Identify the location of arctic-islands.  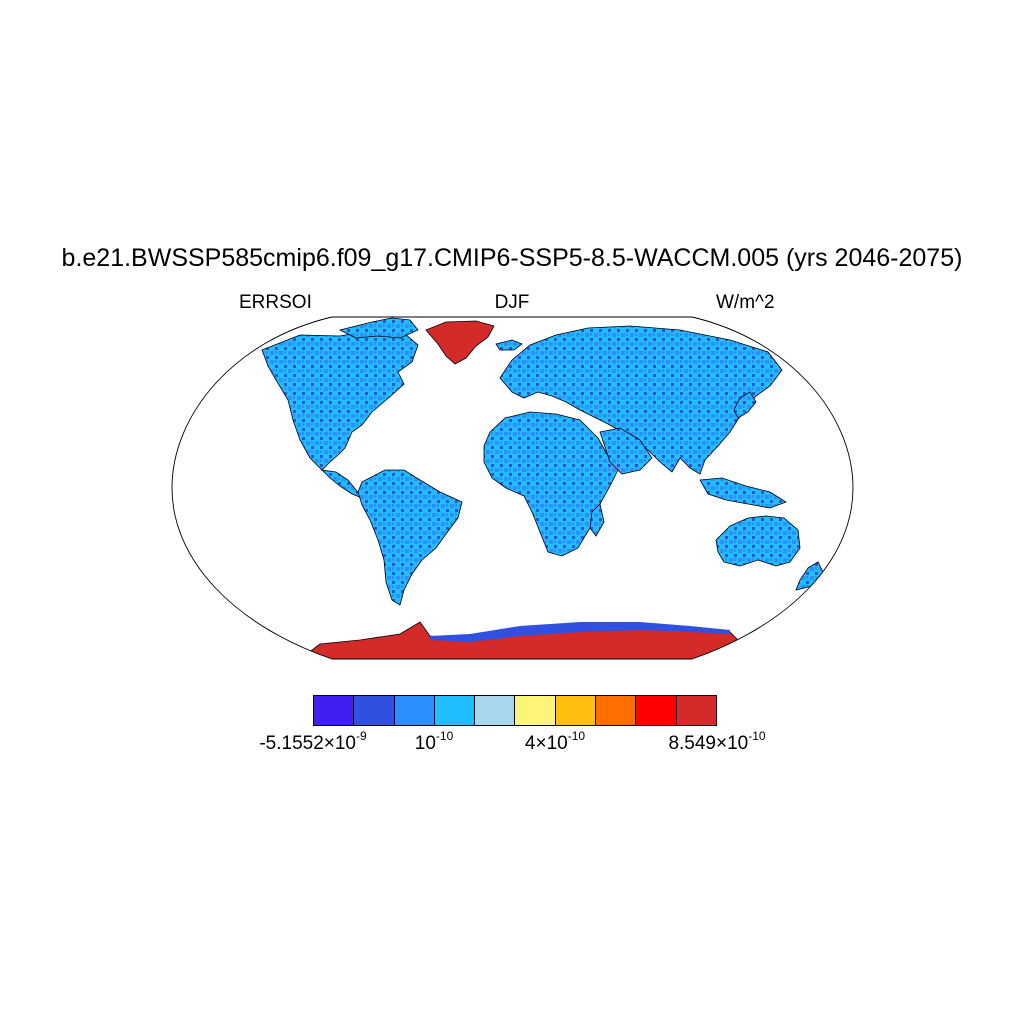
(378, 328).